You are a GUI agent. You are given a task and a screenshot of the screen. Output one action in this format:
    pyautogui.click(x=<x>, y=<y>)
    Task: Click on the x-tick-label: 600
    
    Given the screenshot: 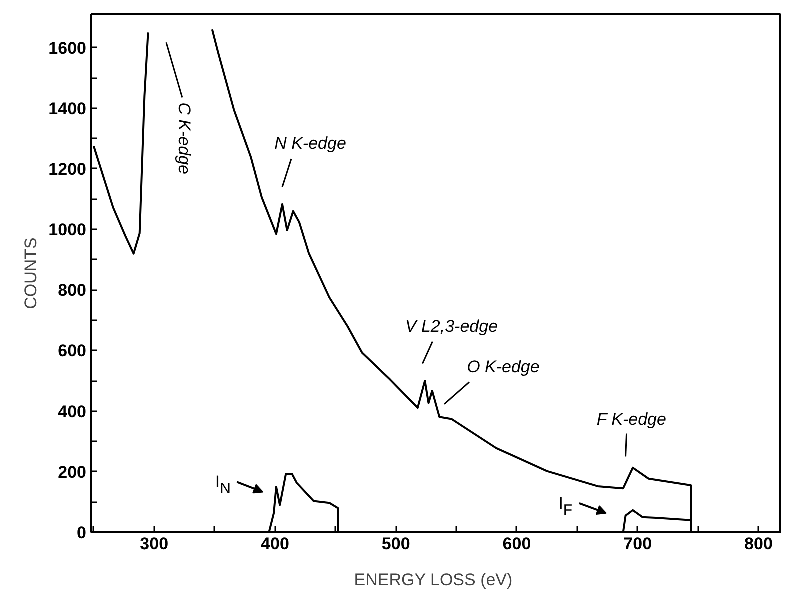 What is the action you would take?
    pyautogui.click(x=517, y=544)
    